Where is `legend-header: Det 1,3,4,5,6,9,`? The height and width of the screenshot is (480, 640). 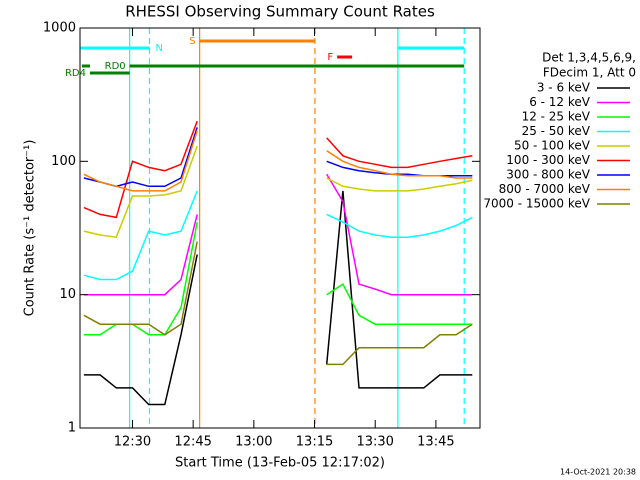 legend-header: Det 1,3,4,5,6,9, is located at coordinates (589, 58).